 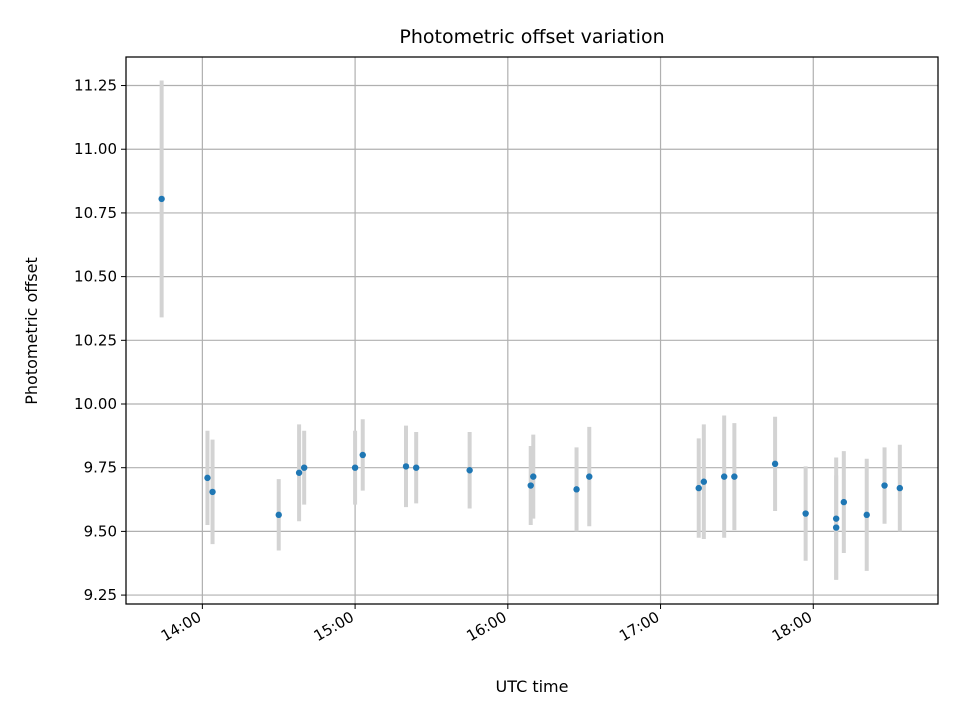 What do you see at coordinates (95, 149) in the screenshot?
I see `y-tick-label: 11.00` at bounding box center [95, 149].